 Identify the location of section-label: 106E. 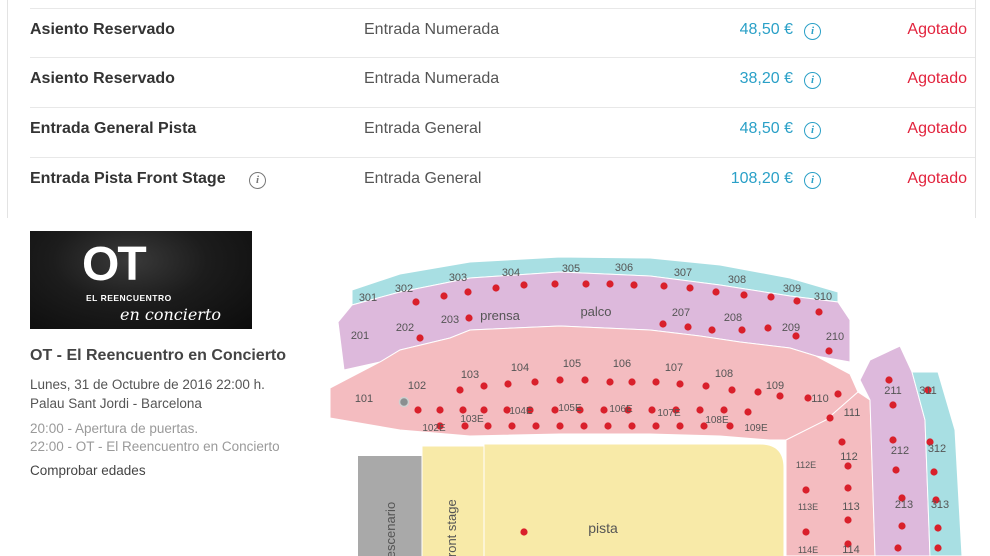
(621, 409).